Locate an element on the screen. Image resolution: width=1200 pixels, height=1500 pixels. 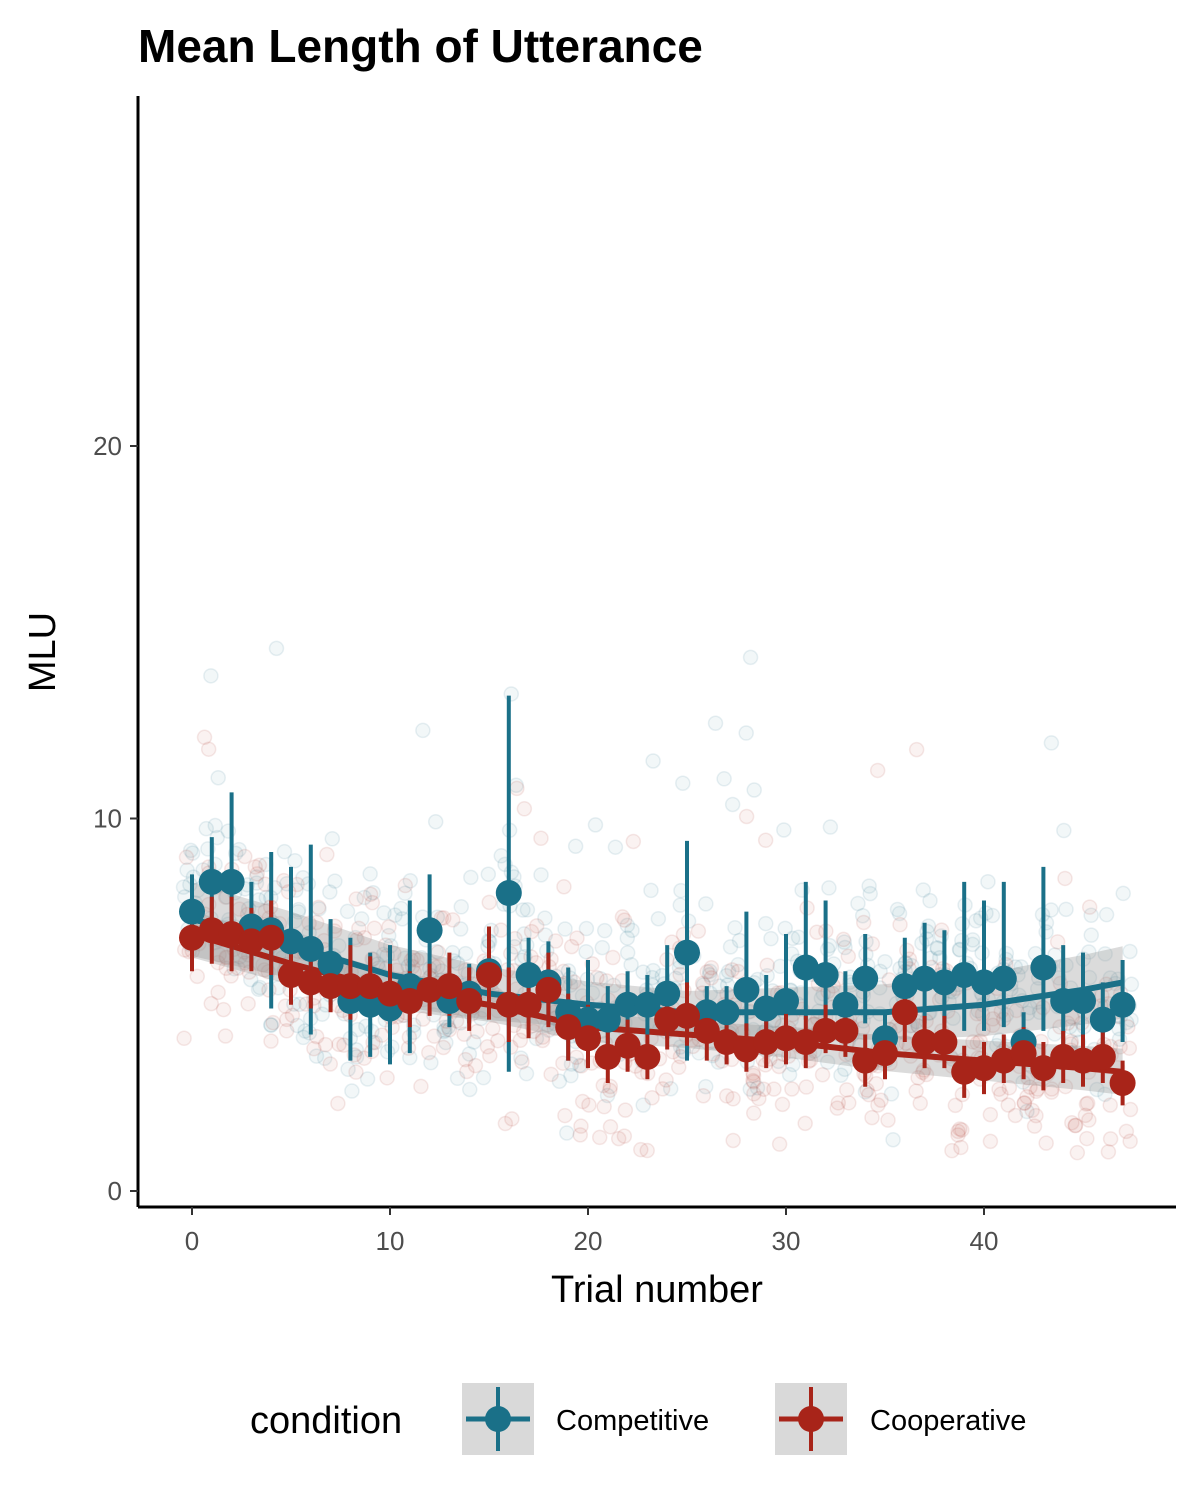
y-tick-label: 0 is located at coordinates (115, 1191).